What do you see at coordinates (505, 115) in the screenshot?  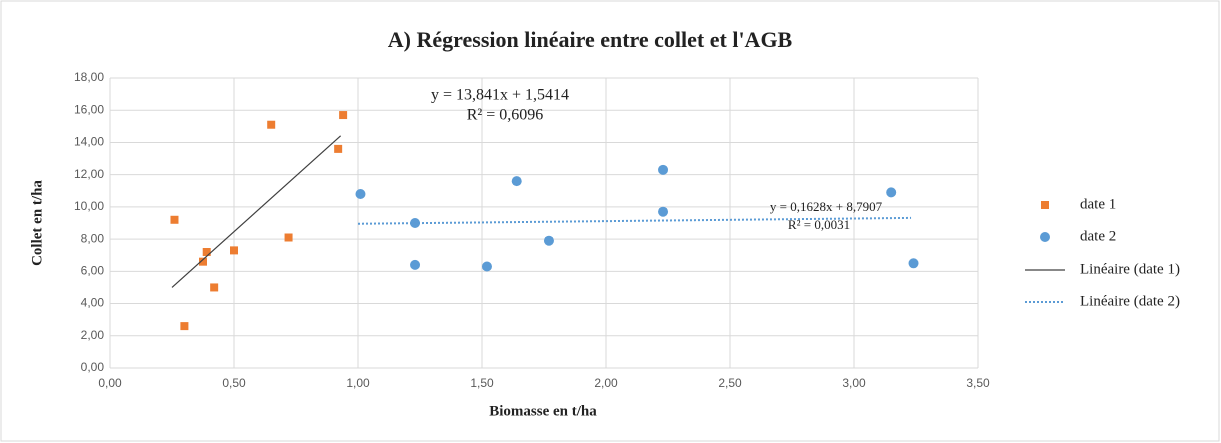 I see `trendline-r2: R² = 0,6096` at bounding box center [505, 115].